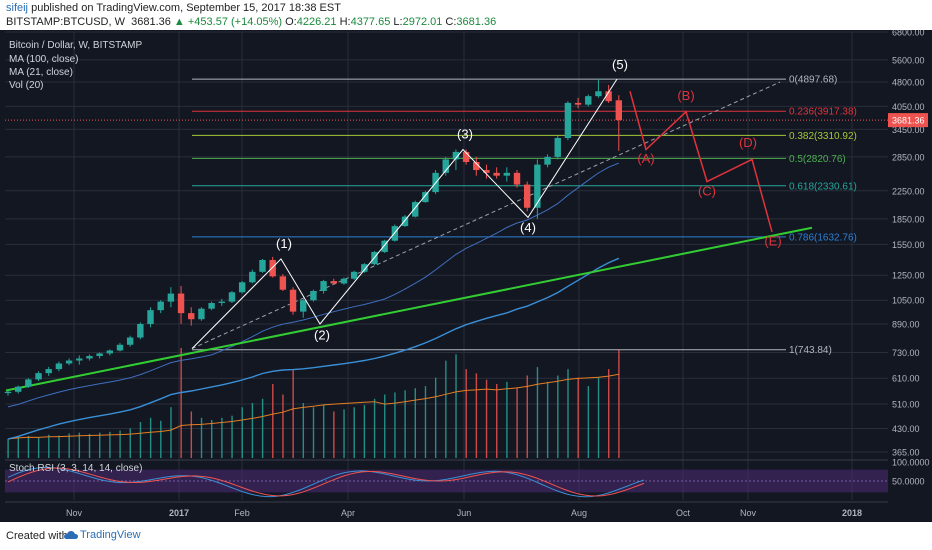  I want to click on price-tick-label: 4050.00, so click(908, 107).